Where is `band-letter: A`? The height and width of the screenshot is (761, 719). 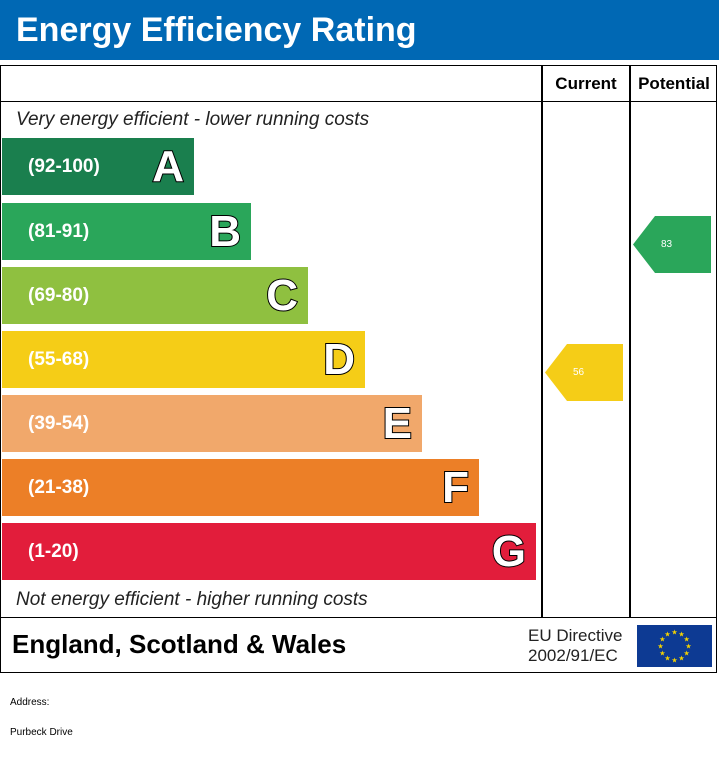 band-letter: A is located at coordinates (168, 166).